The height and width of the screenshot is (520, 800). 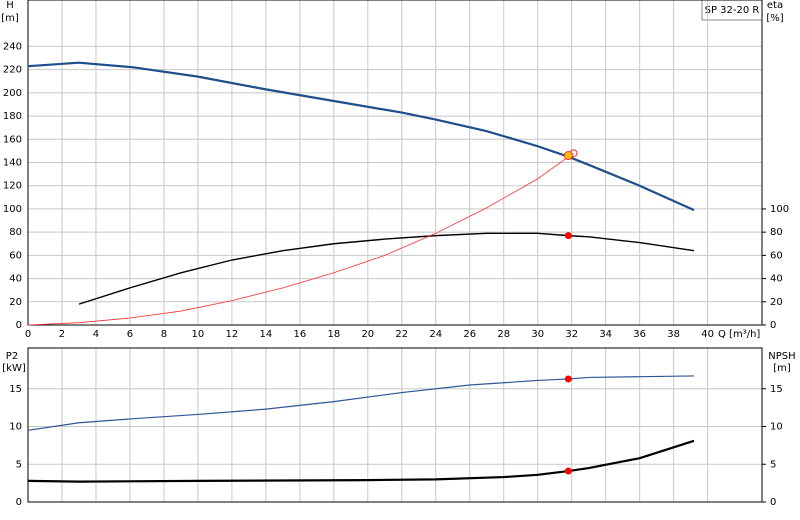 I want to click on y-unit: [kW], so click(x=14, y=368).